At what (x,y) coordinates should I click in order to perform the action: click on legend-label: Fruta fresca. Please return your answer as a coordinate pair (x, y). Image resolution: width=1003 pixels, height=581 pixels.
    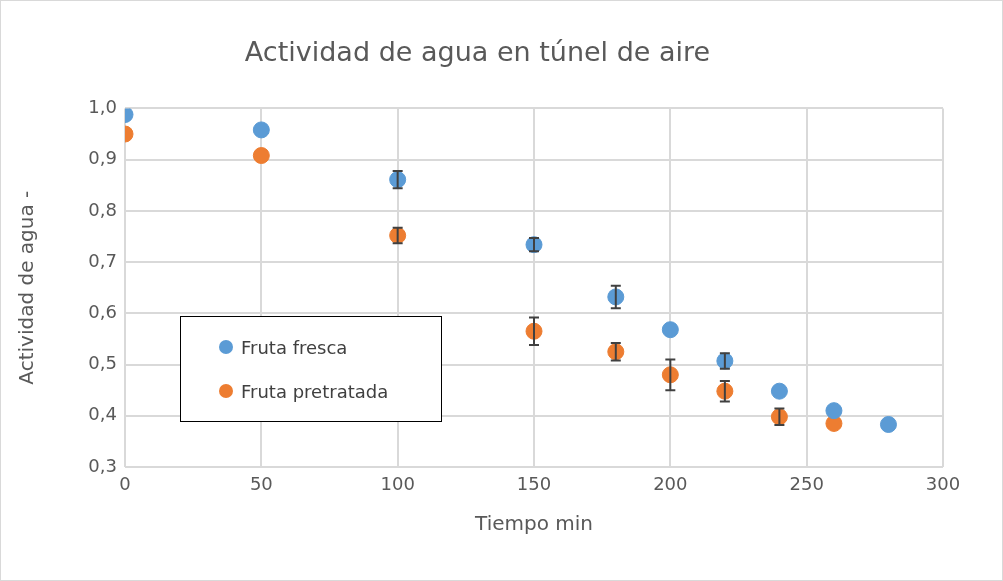
    Looking at the image, I should click on (294, 347).